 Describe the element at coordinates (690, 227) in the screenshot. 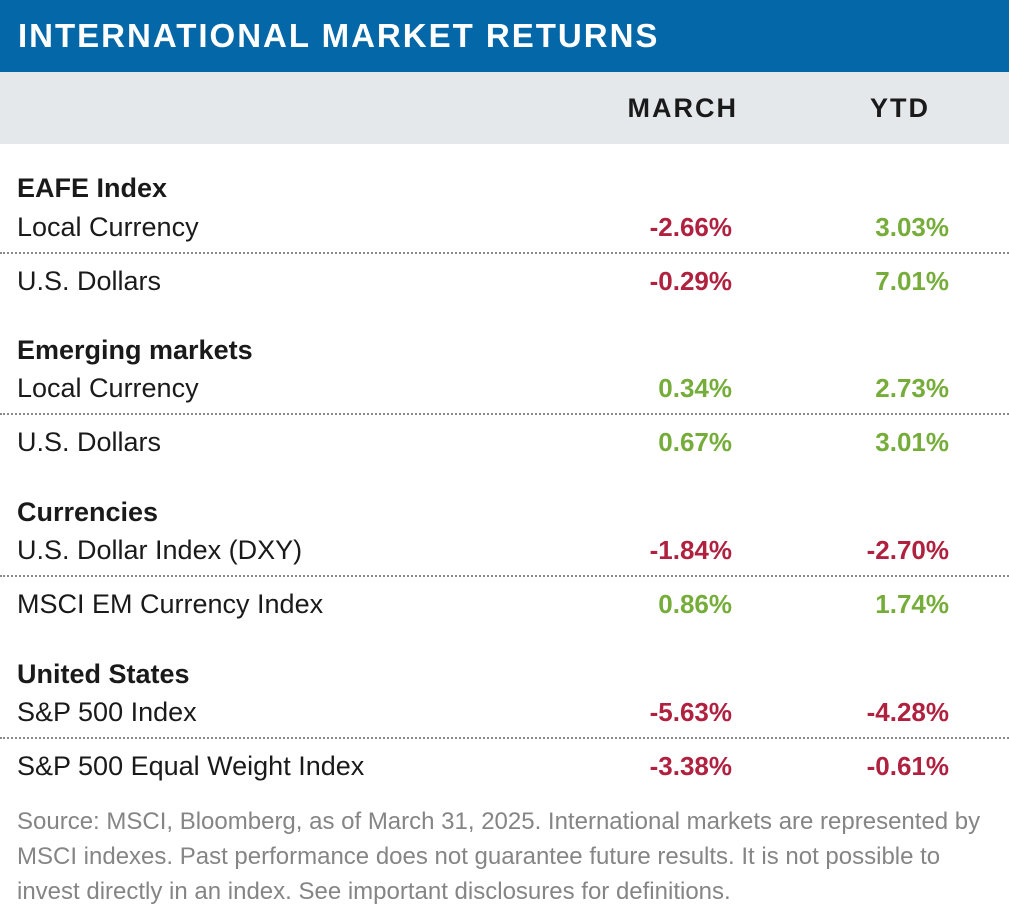

I see `march-value: -2.66%` at that location.